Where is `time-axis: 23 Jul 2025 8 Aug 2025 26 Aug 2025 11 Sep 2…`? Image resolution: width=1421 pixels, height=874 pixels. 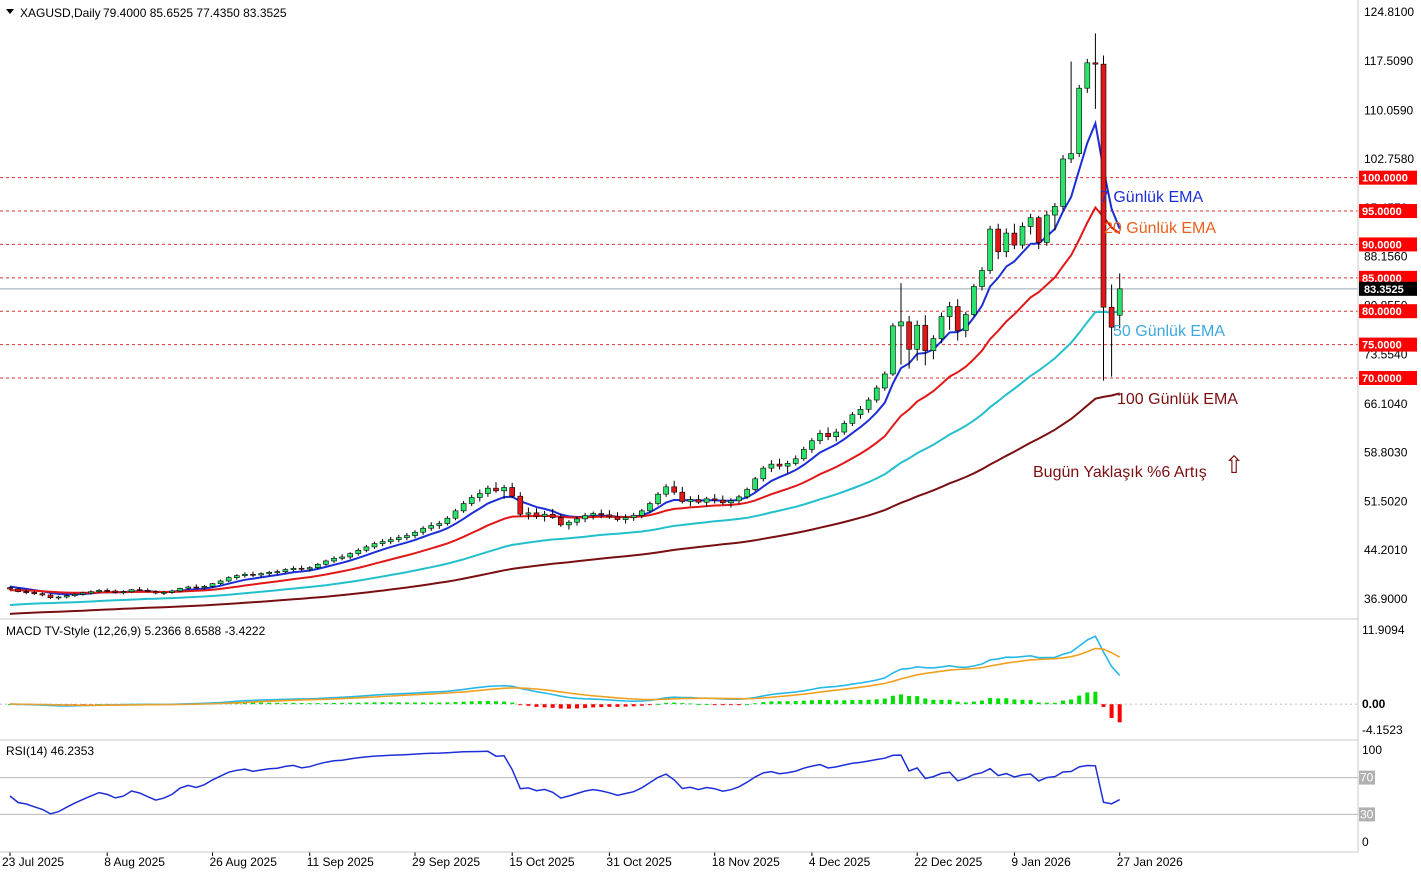
time-axis: 23 Jul 2025 8 Aug 2025 26 Aug 2025 11 Sep 2… is located at coordinates (679, 860).